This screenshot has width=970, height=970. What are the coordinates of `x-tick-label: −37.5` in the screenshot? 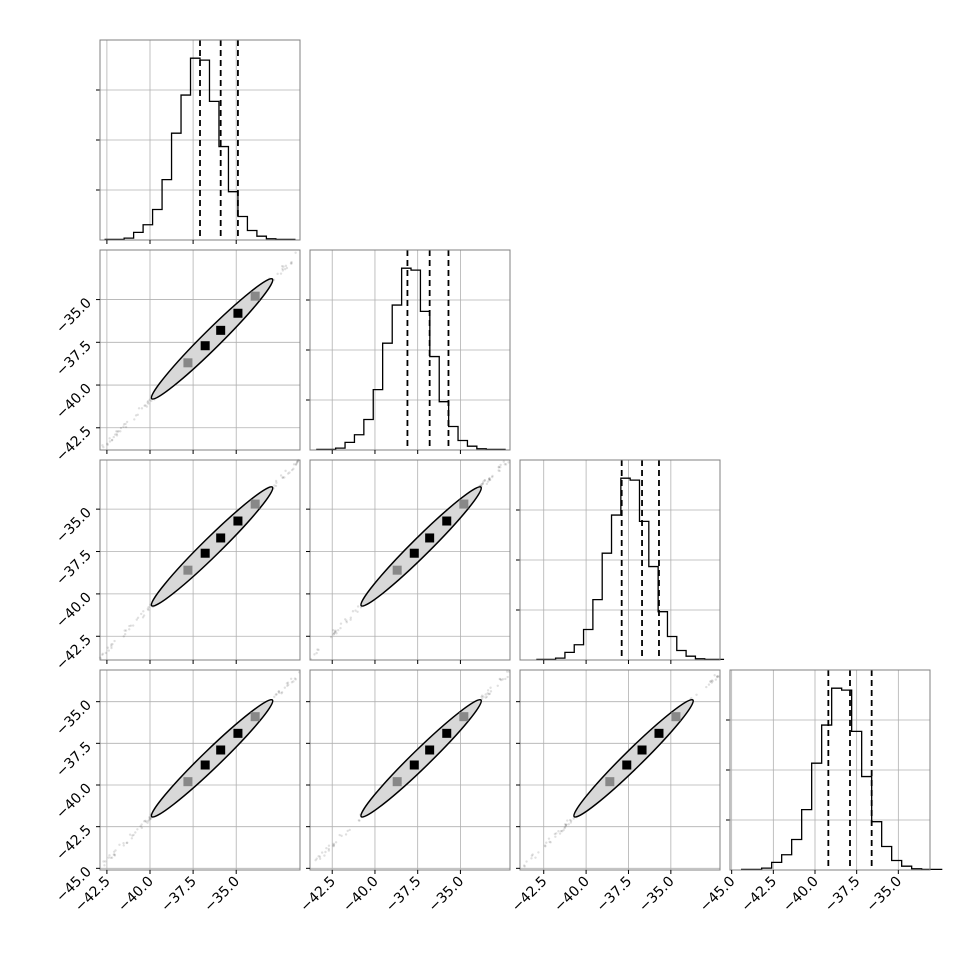 It's located at (843, 895).